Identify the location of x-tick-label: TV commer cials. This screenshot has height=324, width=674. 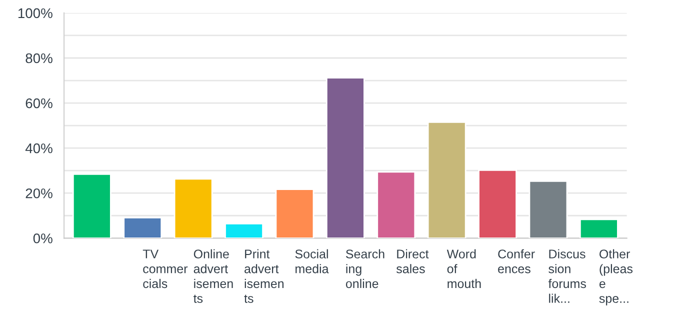
(165, 269).